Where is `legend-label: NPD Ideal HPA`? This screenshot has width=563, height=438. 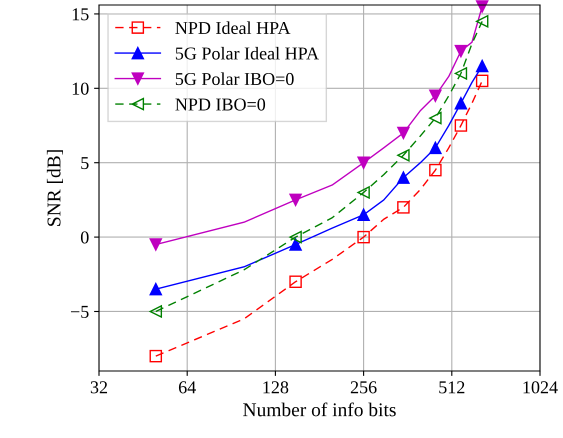 legend-label: NPD Ideal HPA is located at coordinates (232, 27).